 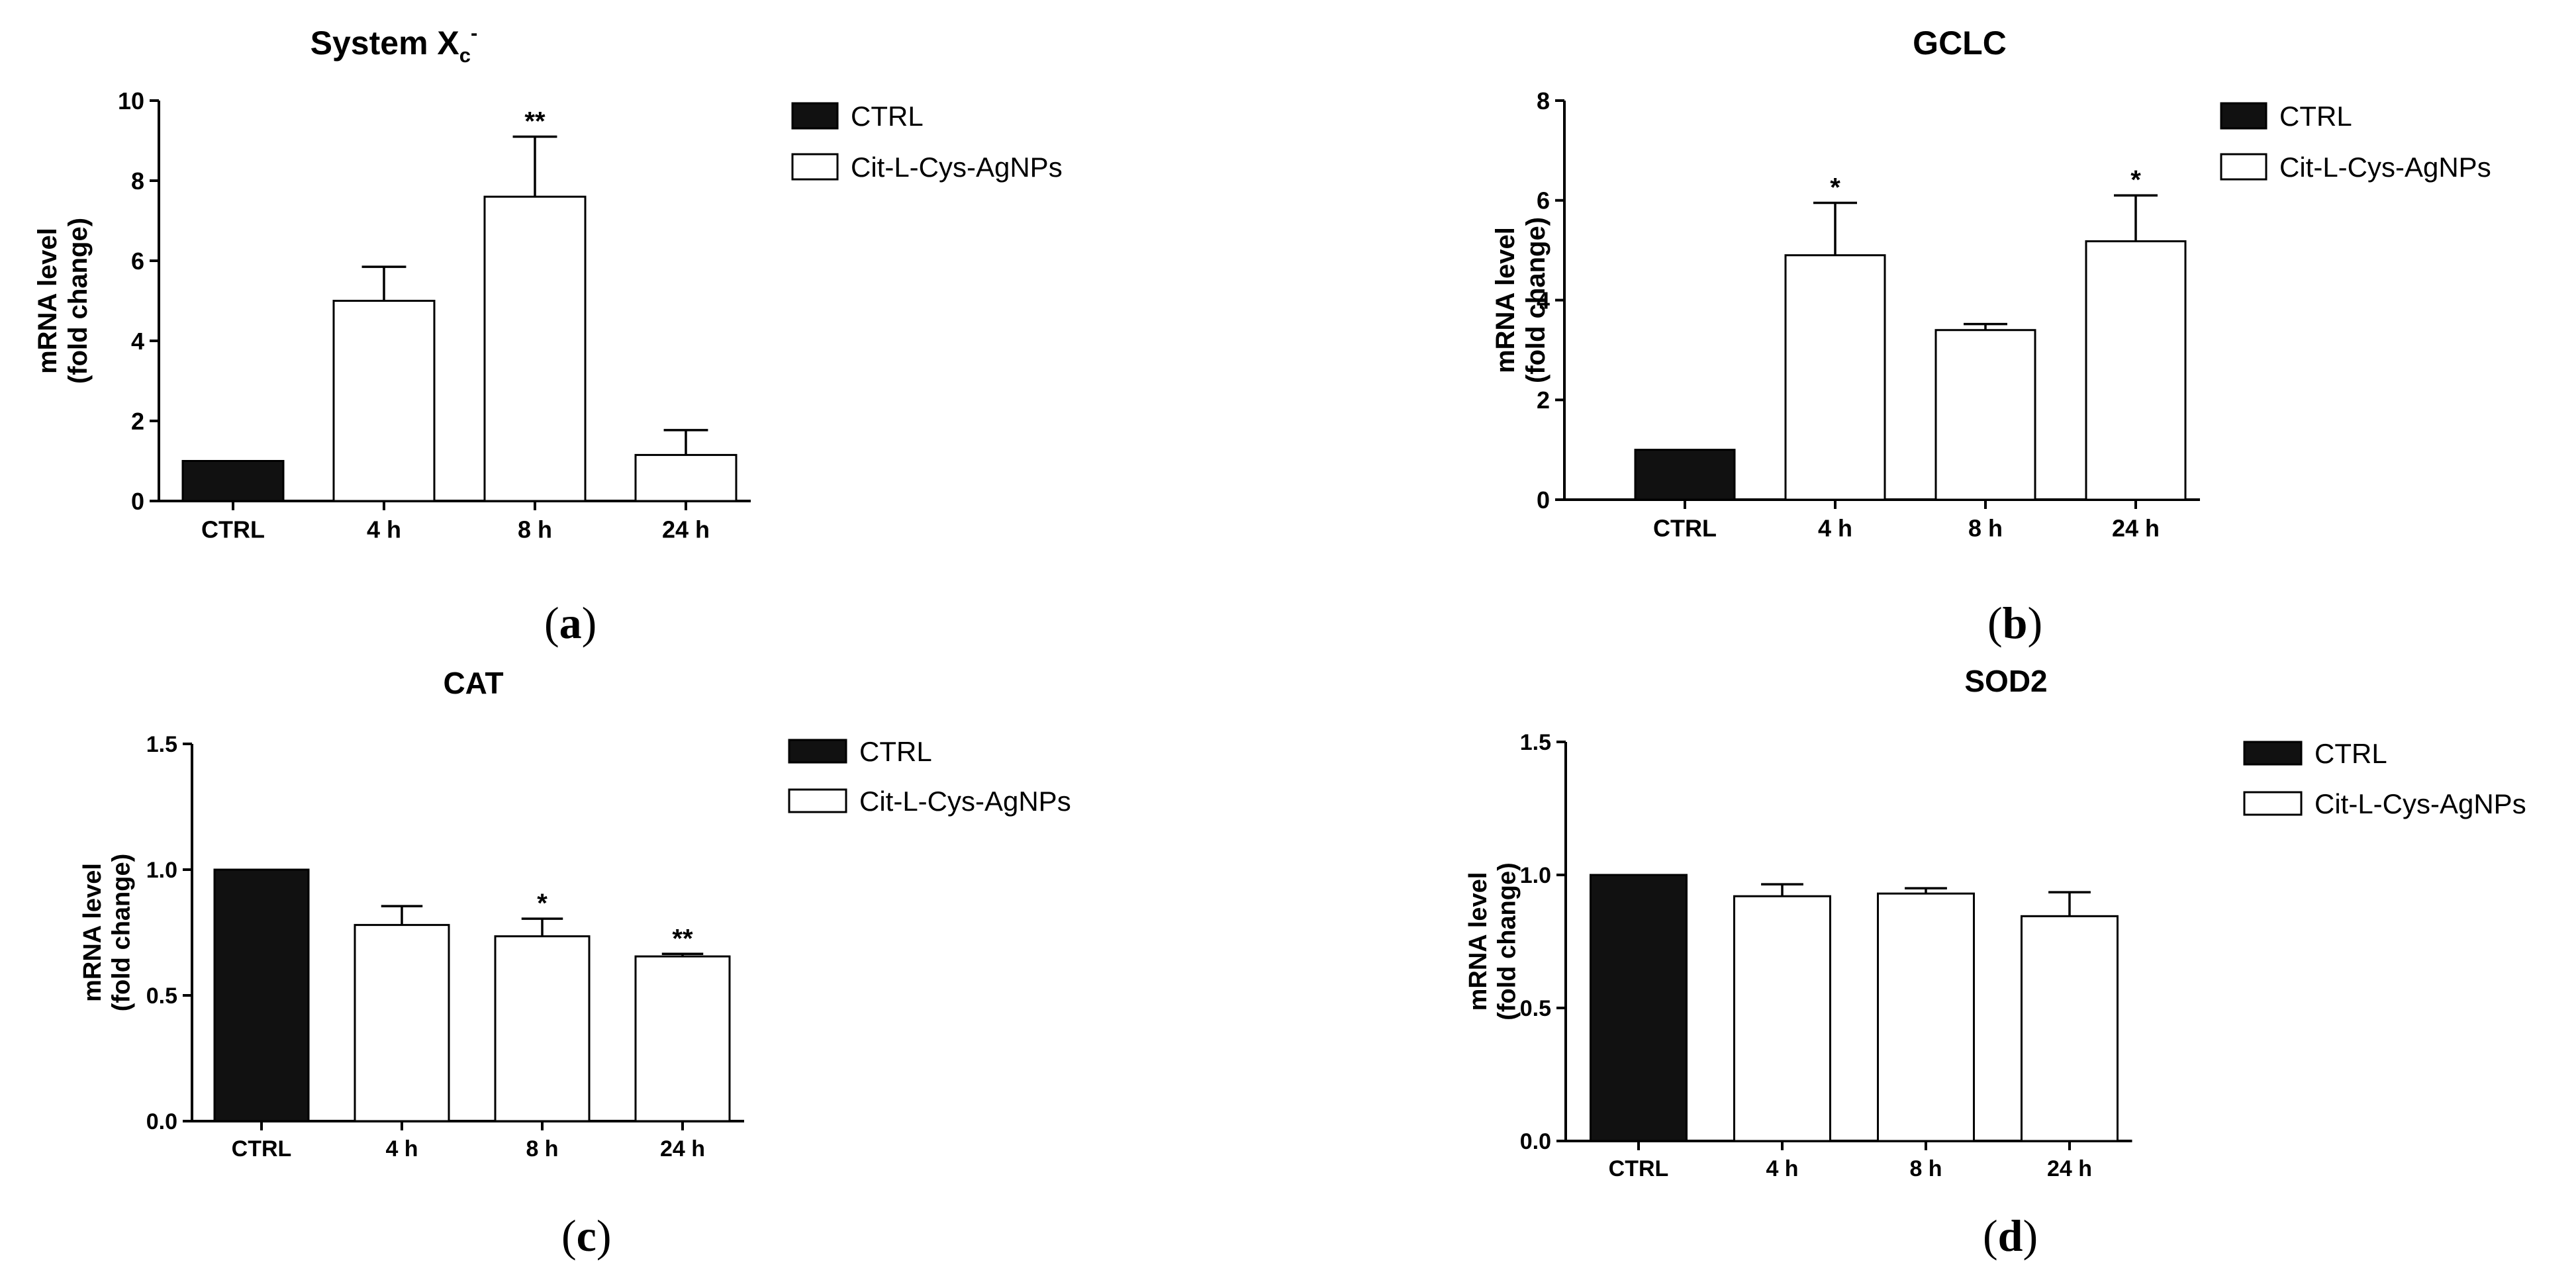 What do you see at coordinates (1960, 43) in the screenshot?
I see `chart-title: GCLC` at bounding box center [1960, 43].